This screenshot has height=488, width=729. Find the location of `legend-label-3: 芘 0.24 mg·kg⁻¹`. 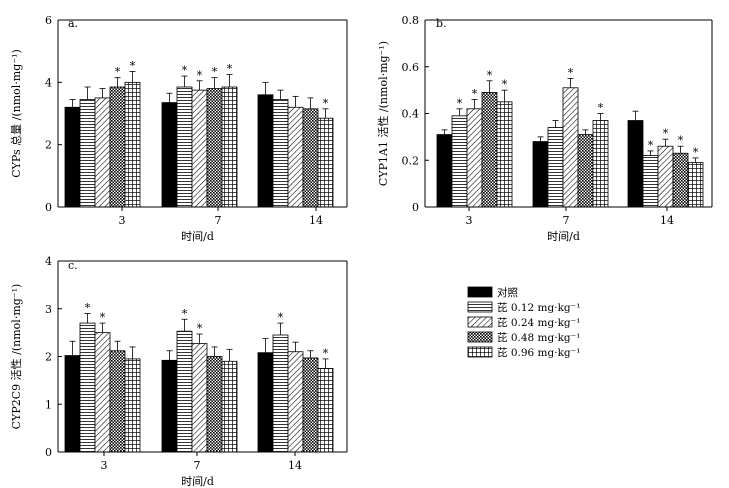

legend-label-3: 芘 0.24 mg·kg⁻¹ is located at coordinates (538, 322).